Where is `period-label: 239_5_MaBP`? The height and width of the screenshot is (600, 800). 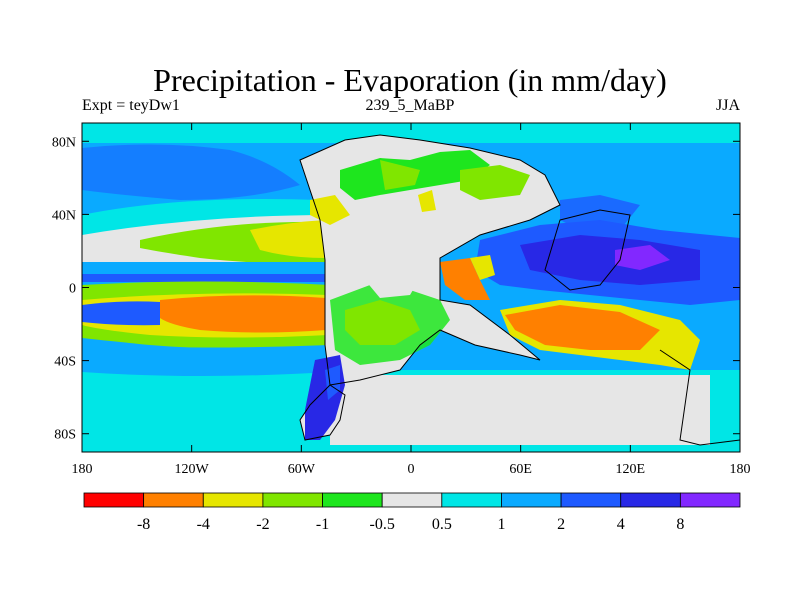
period-label: 239_5_MaBP is located at coordinates (410, 105).